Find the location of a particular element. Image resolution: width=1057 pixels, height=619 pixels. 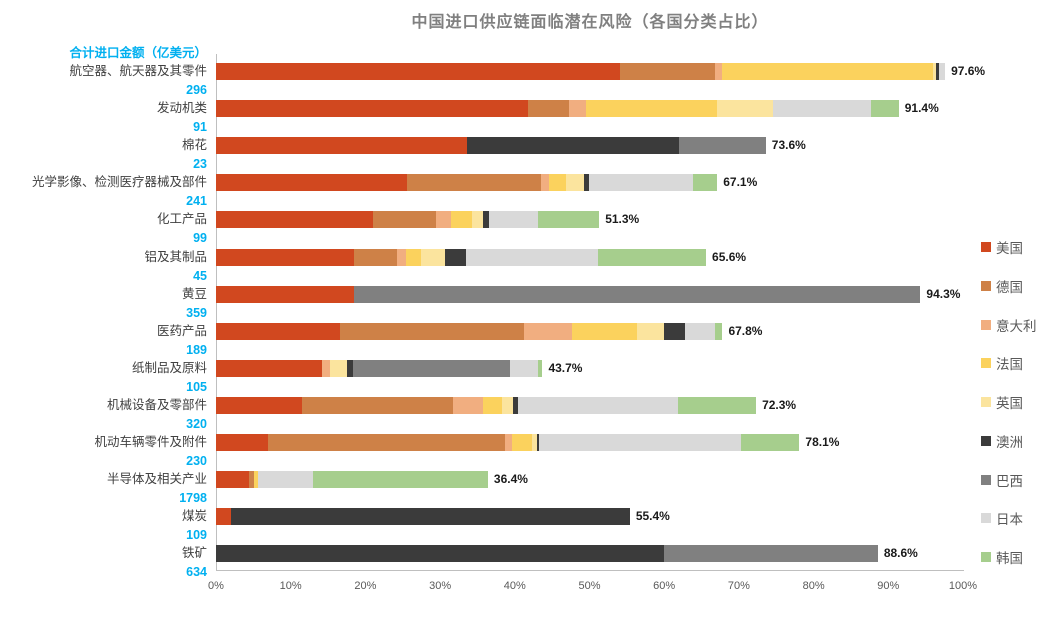

percent-label: 73.6% is located at coordinates (788, 145).